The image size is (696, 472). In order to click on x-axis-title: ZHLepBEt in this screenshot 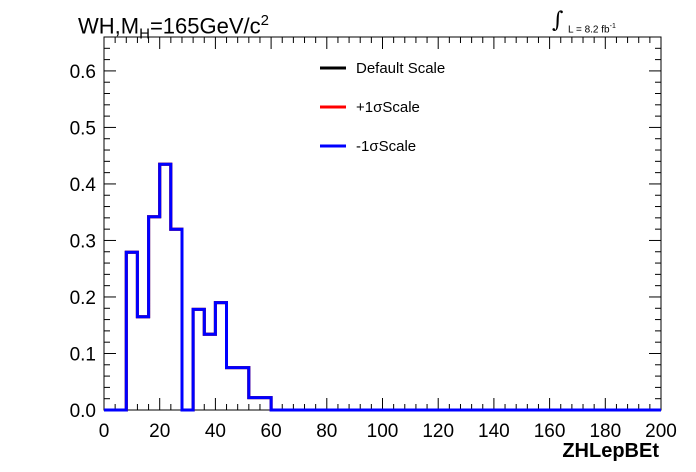, I will do `click(610, 451)`.